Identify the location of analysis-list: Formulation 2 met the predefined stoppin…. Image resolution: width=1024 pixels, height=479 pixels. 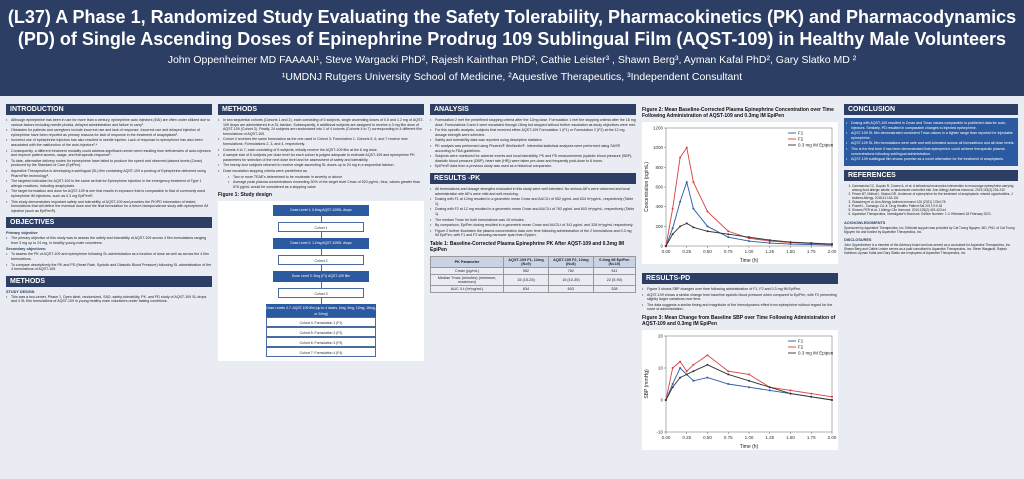
(533, 143).